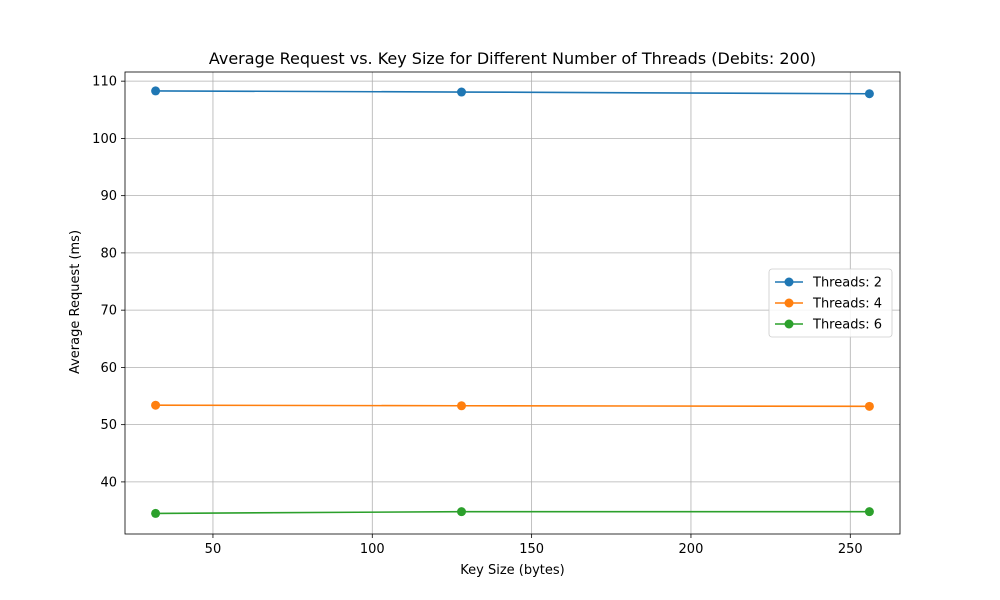 The width and height of the screenshot is (1000, 600). I want to click on y-tick-label: 80, so click(108, 253).